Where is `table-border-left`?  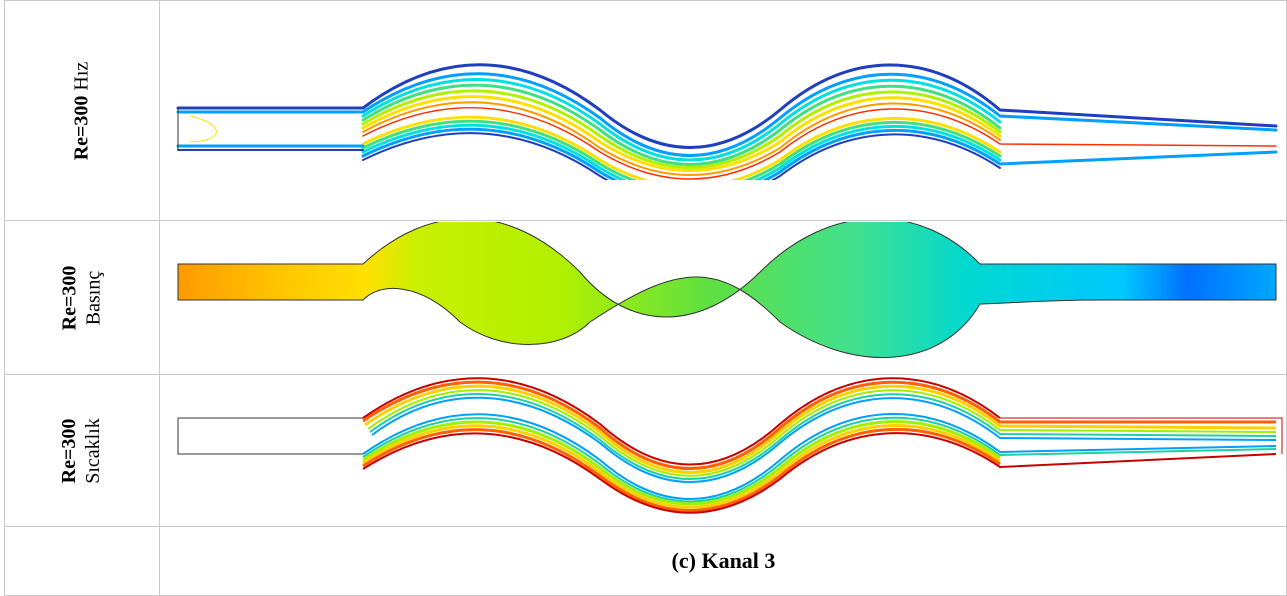
table-border-left is located at coordinates (4, 298).